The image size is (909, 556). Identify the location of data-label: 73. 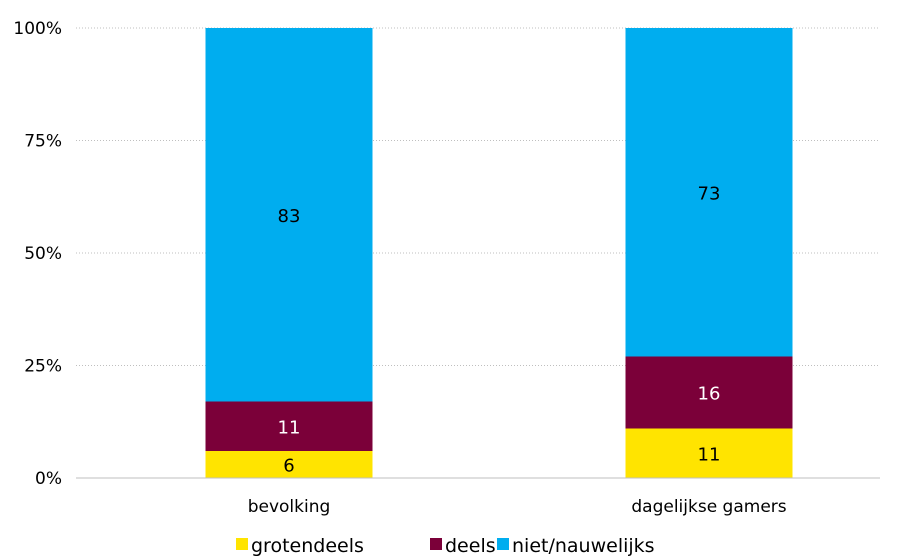
(709, 193).